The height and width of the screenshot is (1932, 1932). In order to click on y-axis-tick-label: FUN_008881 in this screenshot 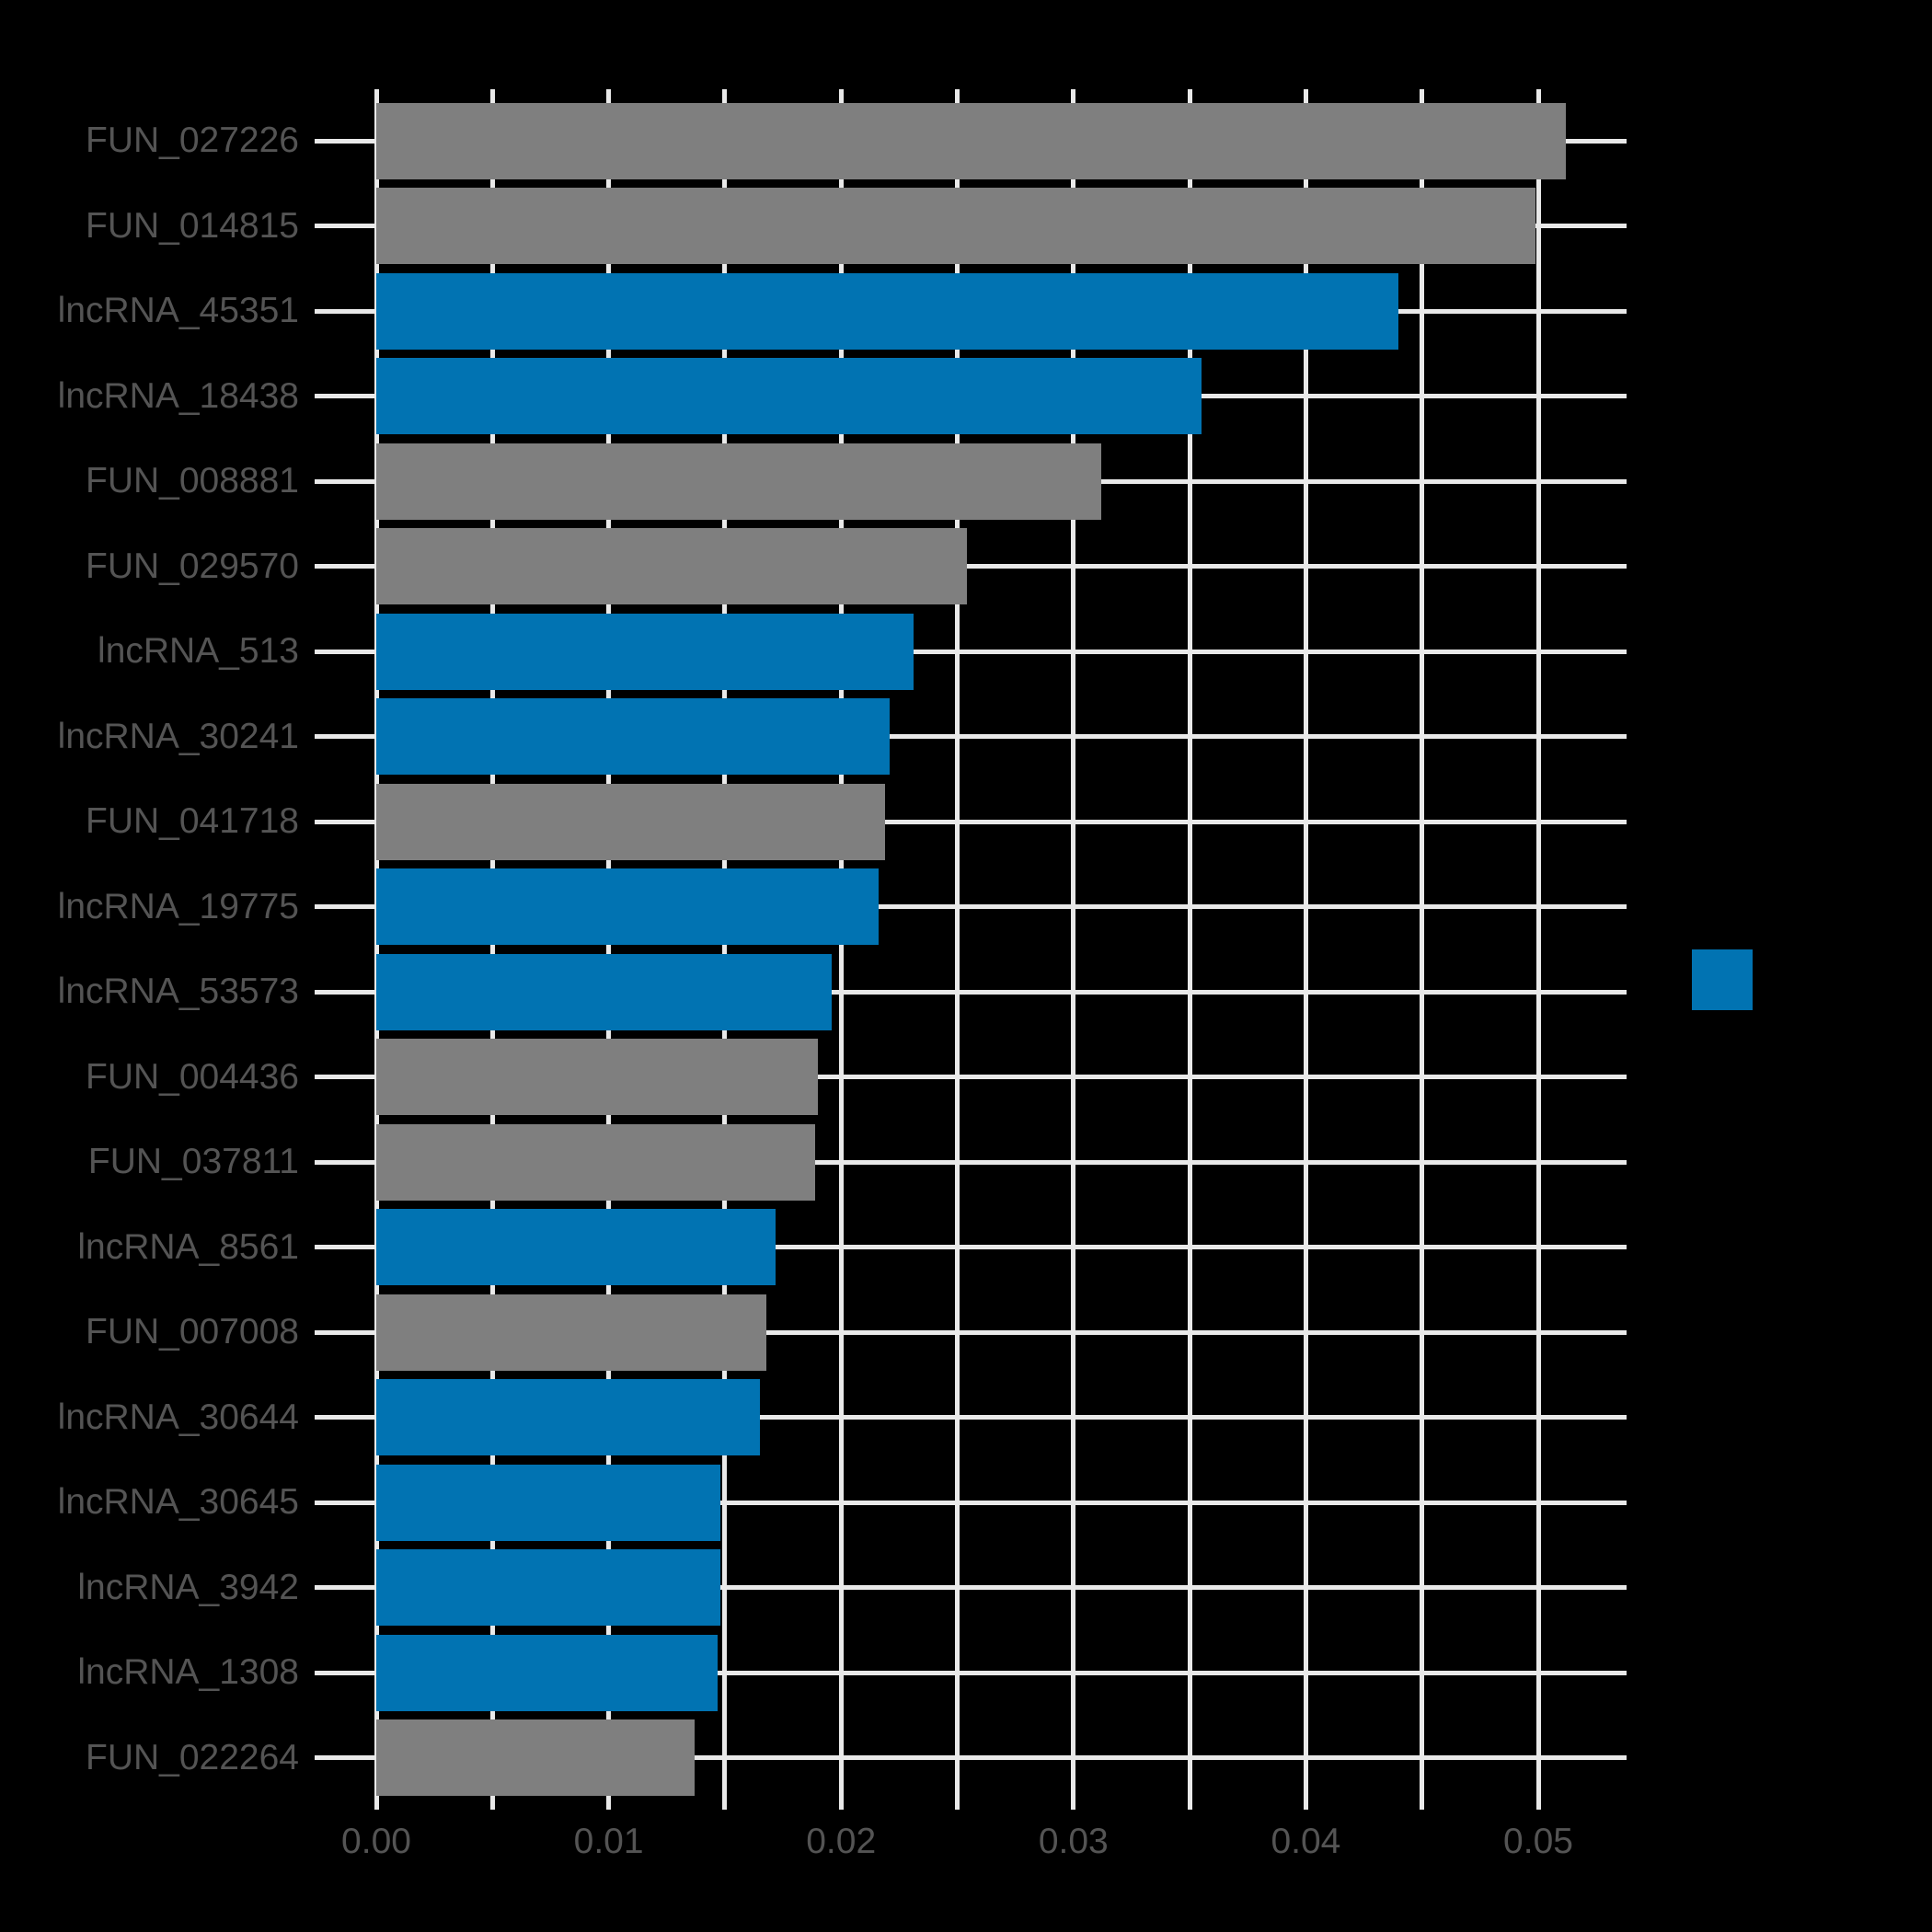, I will do `click(192, 480)`.